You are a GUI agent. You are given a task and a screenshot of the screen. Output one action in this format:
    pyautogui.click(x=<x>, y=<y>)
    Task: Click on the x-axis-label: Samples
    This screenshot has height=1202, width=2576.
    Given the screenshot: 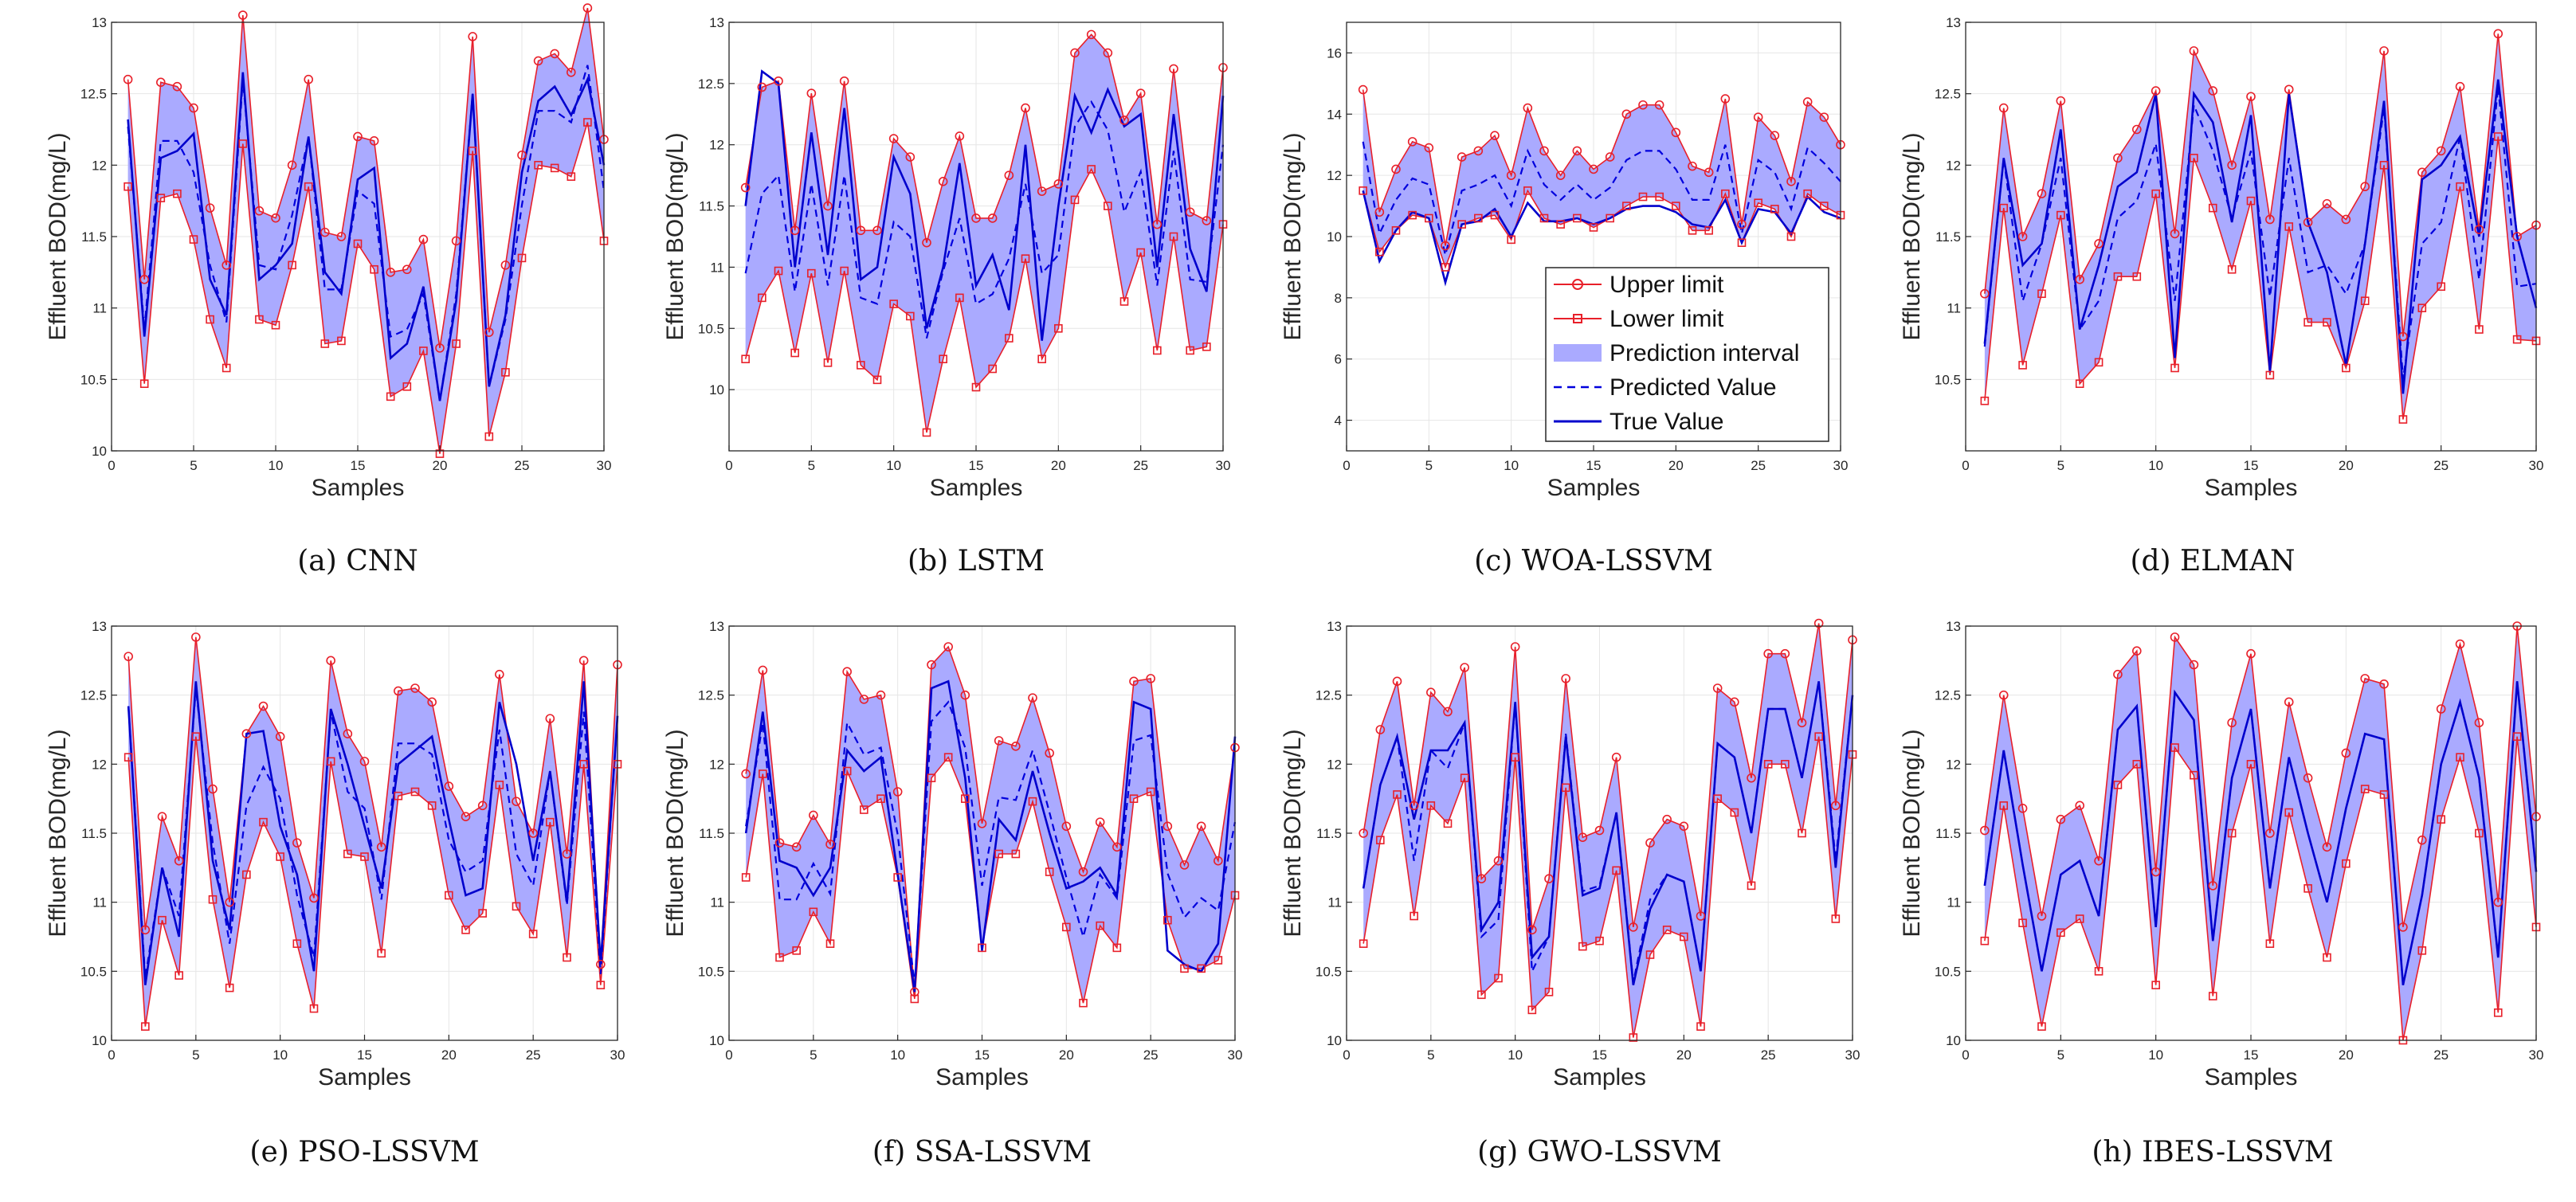 What is the action you would take?
    pyautogui.click(x=976, y=488)
    